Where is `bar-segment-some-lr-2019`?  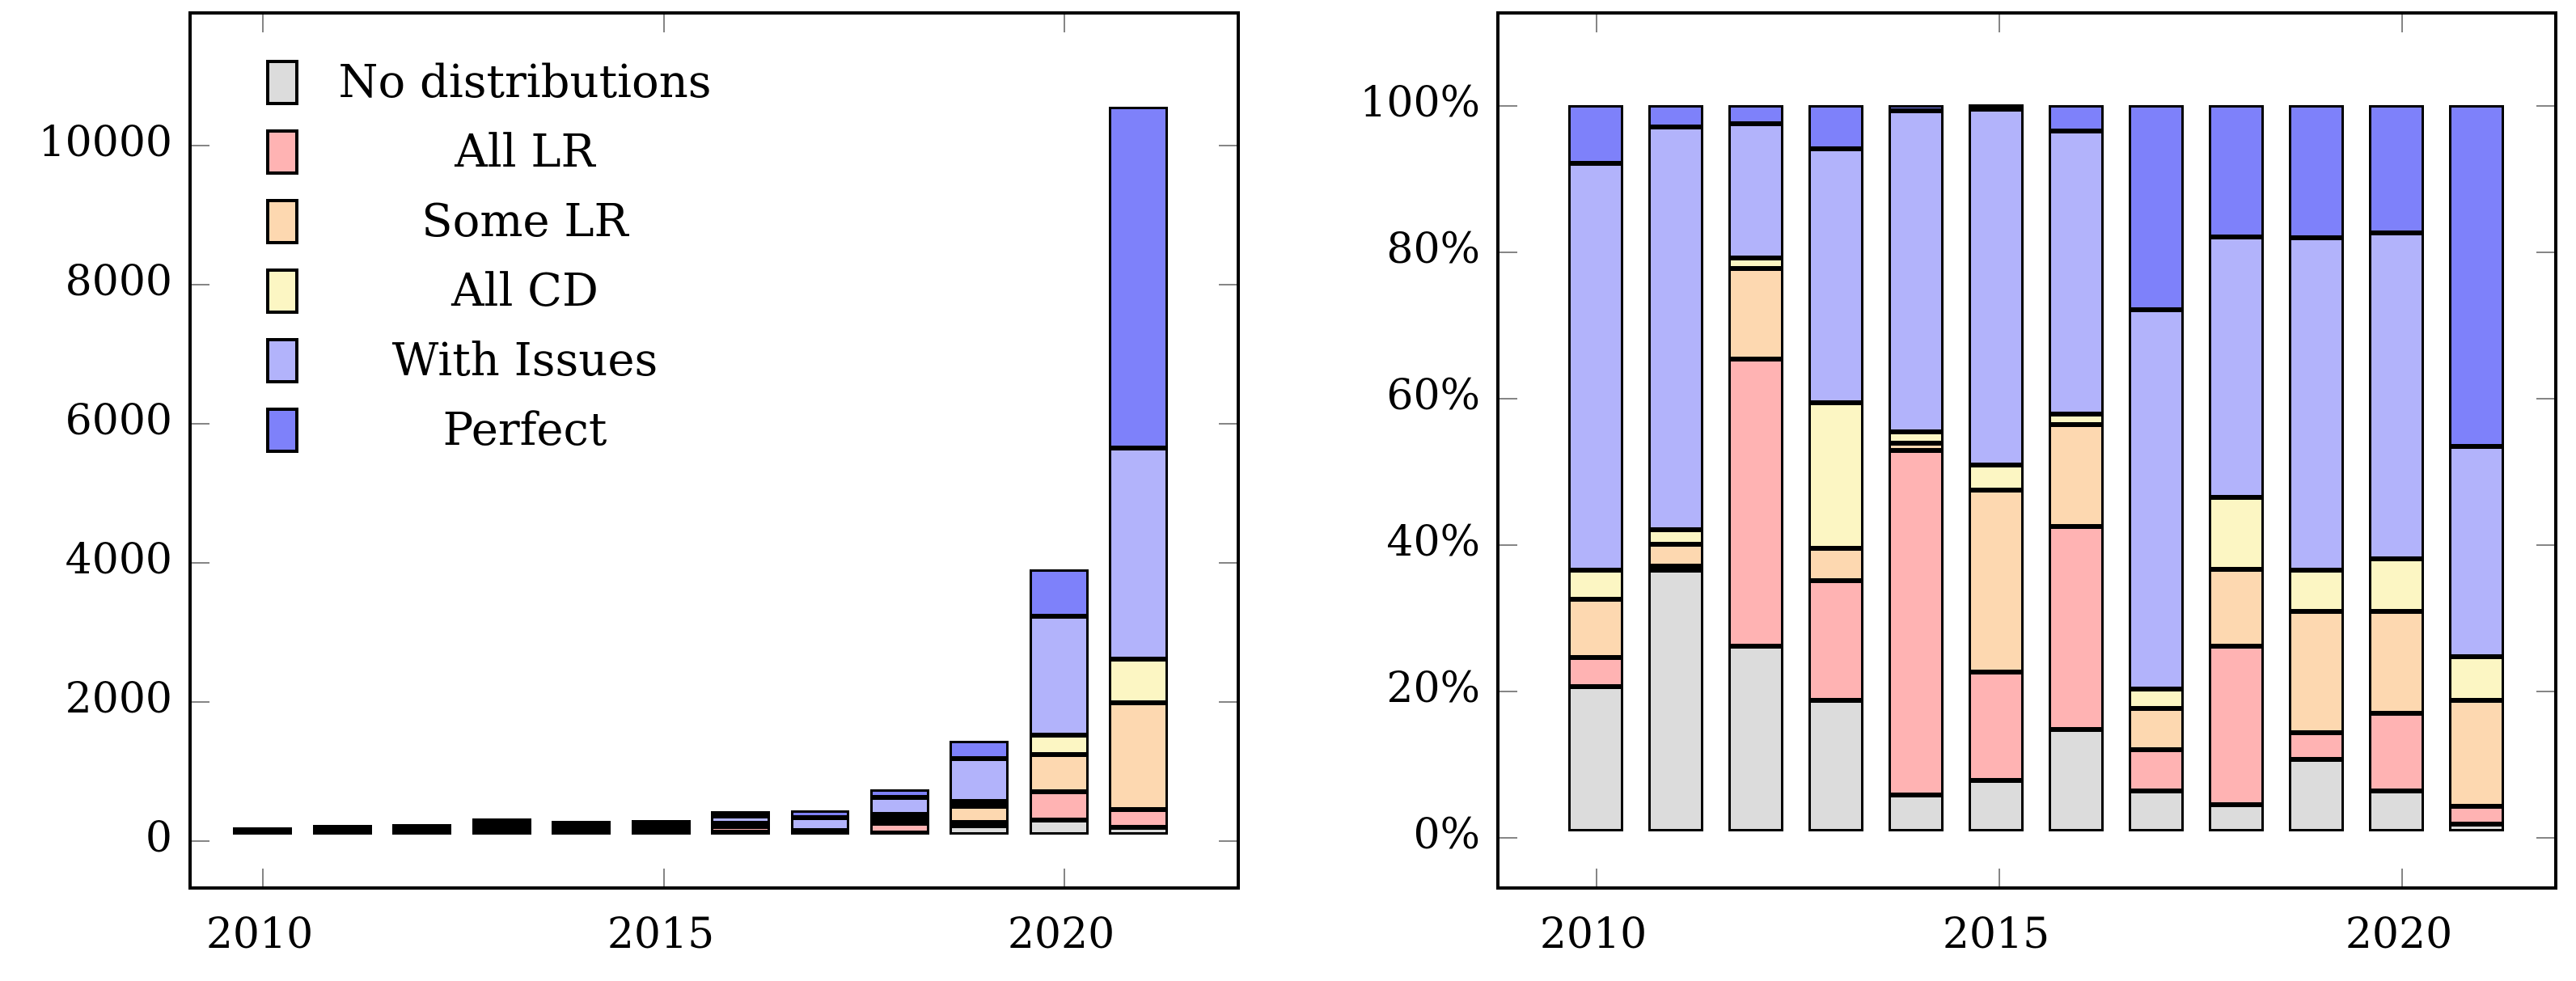
bar-segment-some-lr-2019 is located at coordinates (2316, 672).